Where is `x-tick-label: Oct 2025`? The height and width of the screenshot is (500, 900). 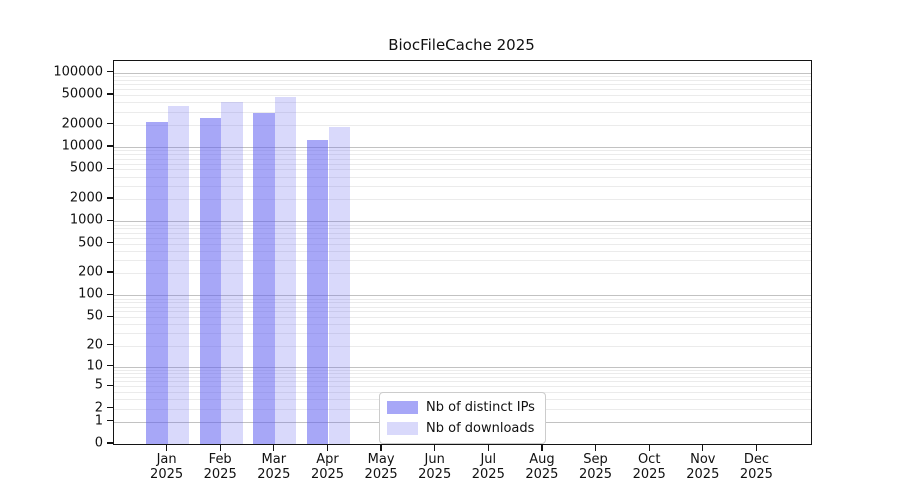
x-tick-label: Oct 2025 is located at coordinates (649, 467).